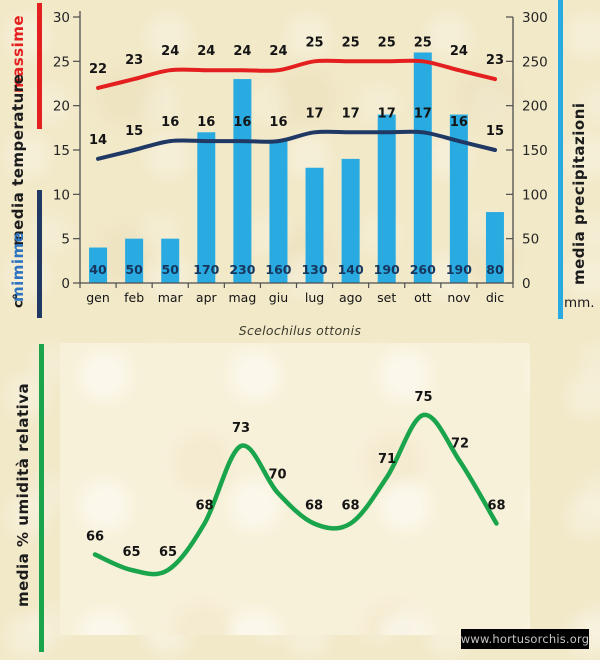 The image size is (600, 660). What do you see at coordinates (61, 107) in the screenshot?
I see `svg-text: 20` at bounding box center [61, 107].